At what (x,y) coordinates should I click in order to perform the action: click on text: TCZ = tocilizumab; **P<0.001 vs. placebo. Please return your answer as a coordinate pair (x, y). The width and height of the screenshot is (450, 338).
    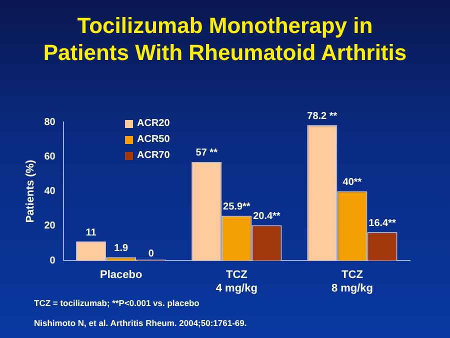
    Looking at the image, I should click on (117, 303).